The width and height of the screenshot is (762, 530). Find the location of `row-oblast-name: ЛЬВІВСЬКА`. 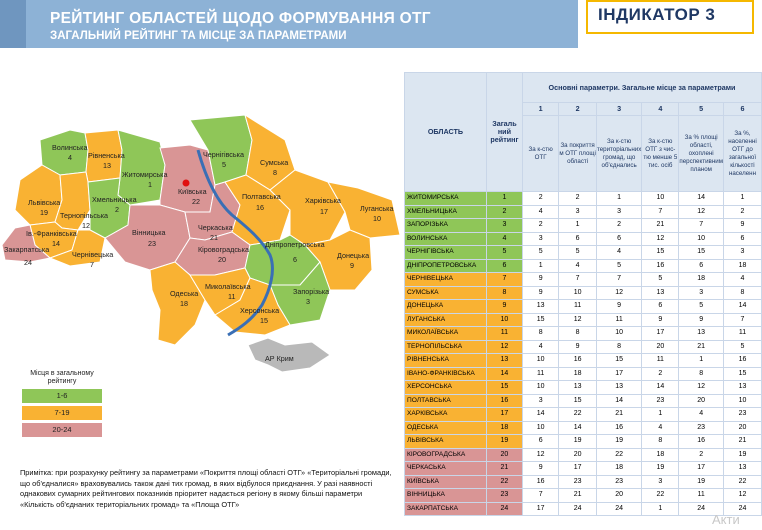

row-oblast-name: ЛЬВІВСЬКА is located at coordinates (445, 441).